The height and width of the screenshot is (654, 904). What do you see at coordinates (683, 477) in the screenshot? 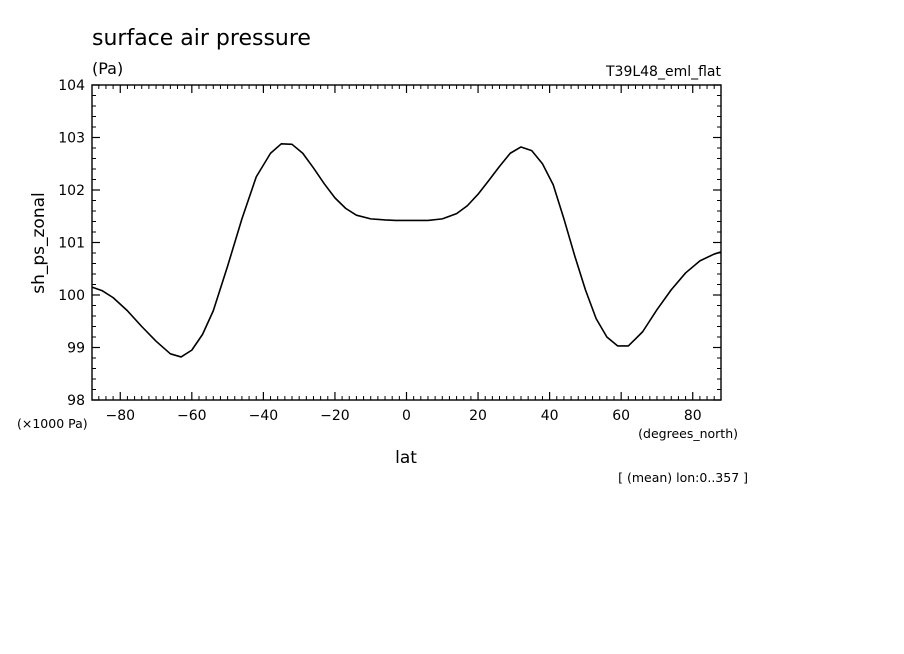
I see `averaging-note: [ (mean) lon:0..357 ]` at bounding box center [683, 477].